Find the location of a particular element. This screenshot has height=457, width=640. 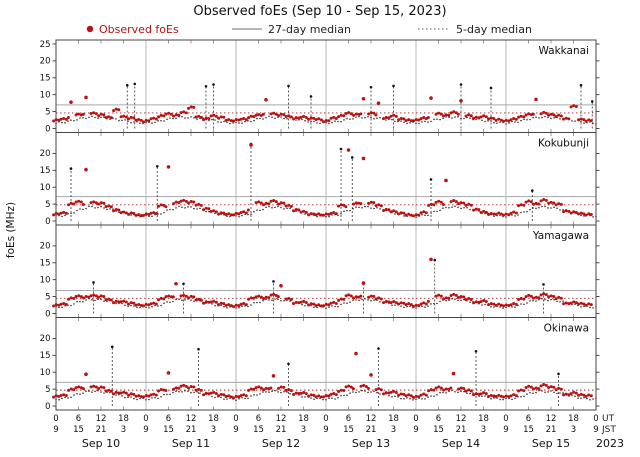

chart-title: Observed foEs (Sep 10 - Sep 15, 2023) is located at coordinates (319, 11).